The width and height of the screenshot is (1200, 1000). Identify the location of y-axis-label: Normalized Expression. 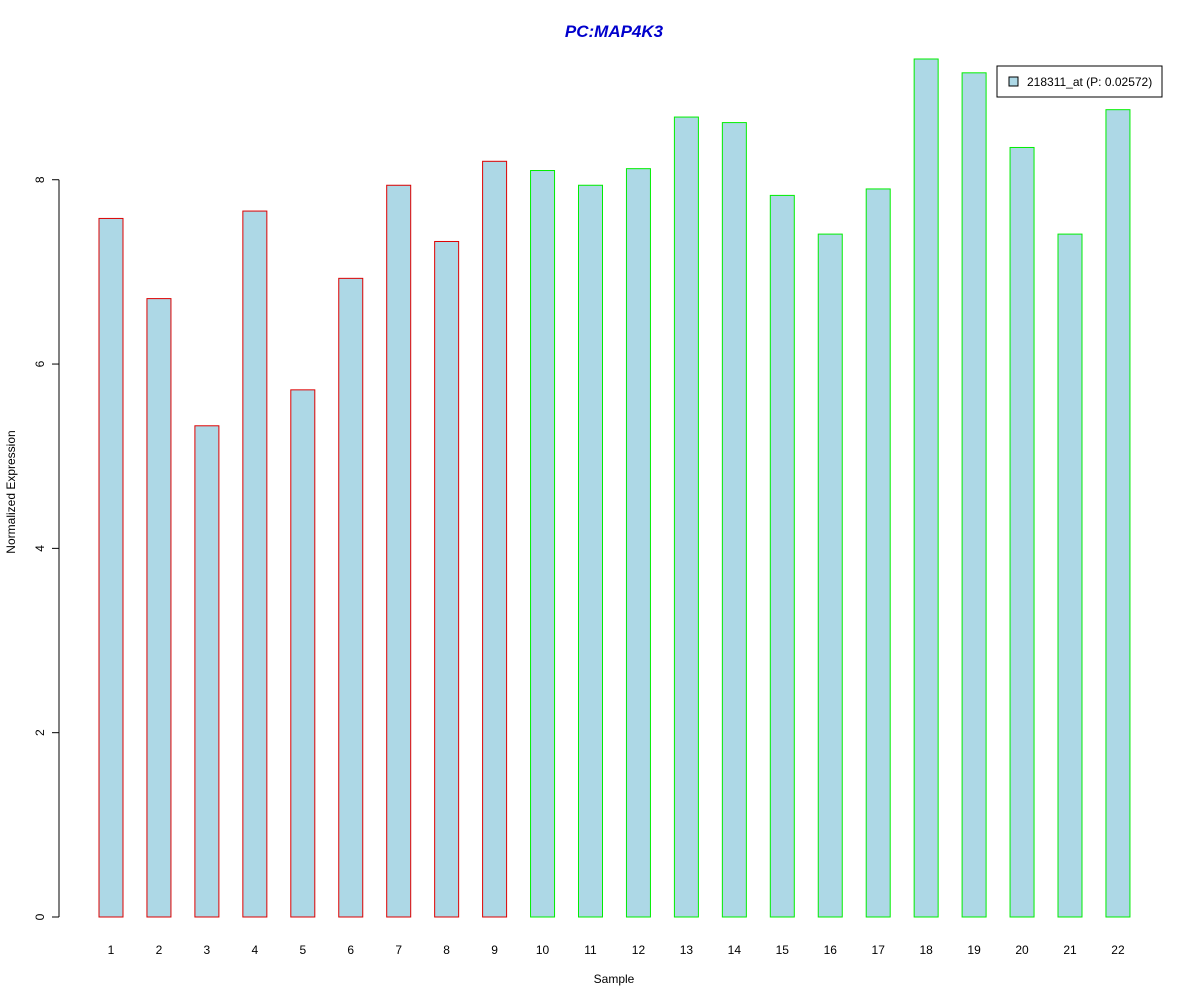
(11, 491).